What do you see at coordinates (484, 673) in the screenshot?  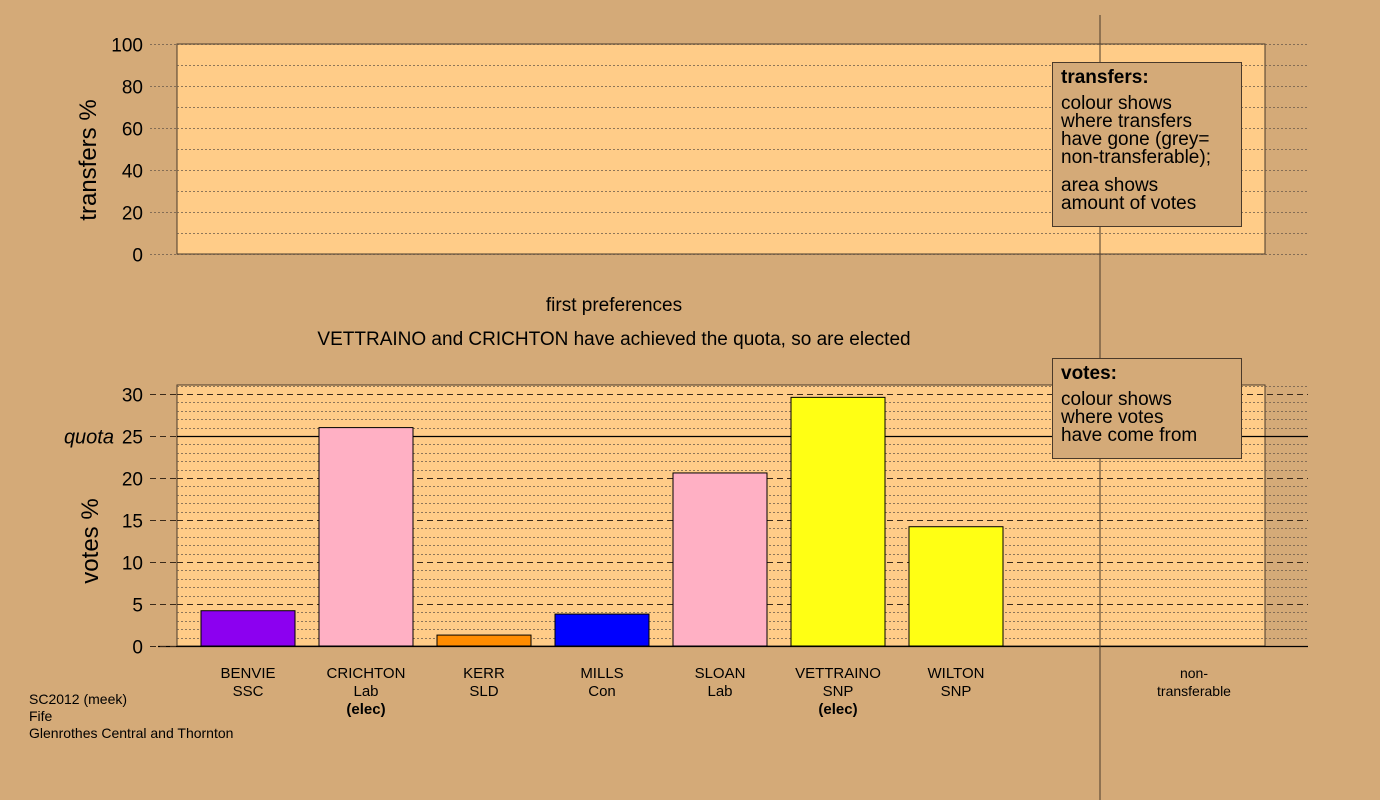 I see `candidate-name: KERR` at bounding box center [484, 673].